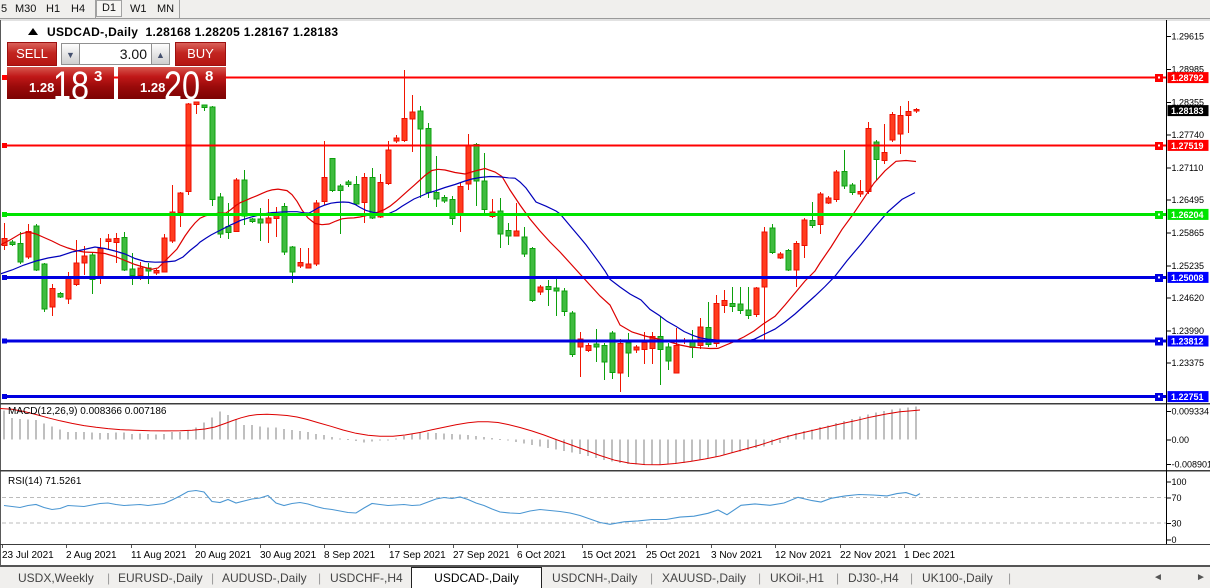 The image size is (1210, 588). Describe the element at coordinates (737, 555) in the screenshot. I see `svg-text: 3 Nov 2021` at that location.